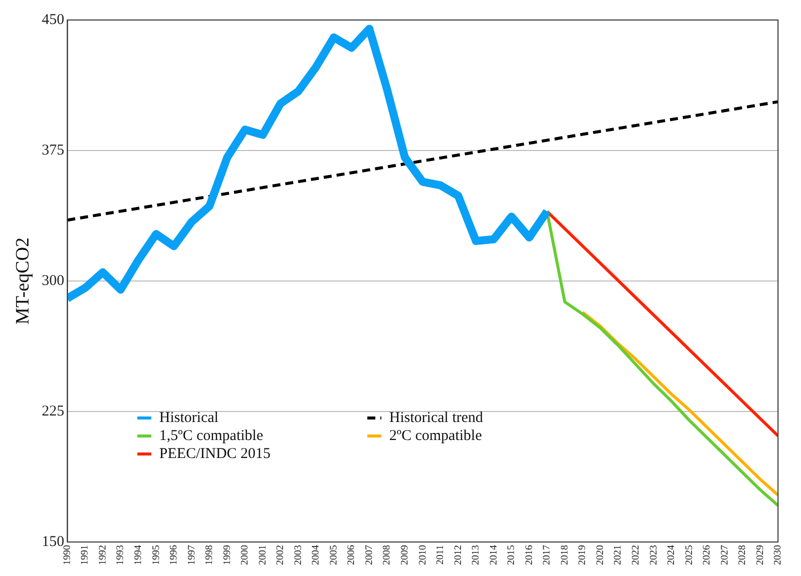  What do you see at coordinates (120, 555) in the screenshot?
I see `x-tick-label: 1993` at bounding box center [120, 555].